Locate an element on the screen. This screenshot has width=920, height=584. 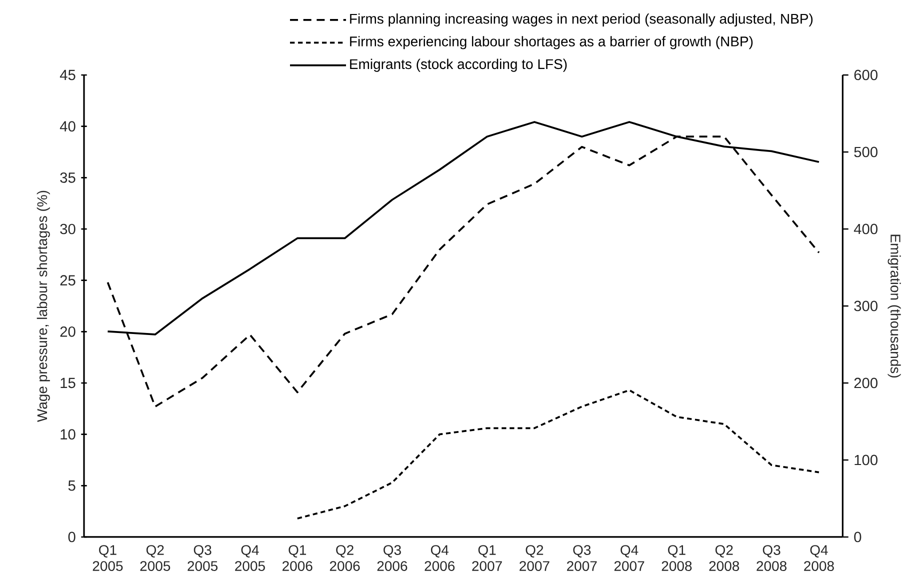
y2-tick-label: 0 is located at coordinates (858, 537).